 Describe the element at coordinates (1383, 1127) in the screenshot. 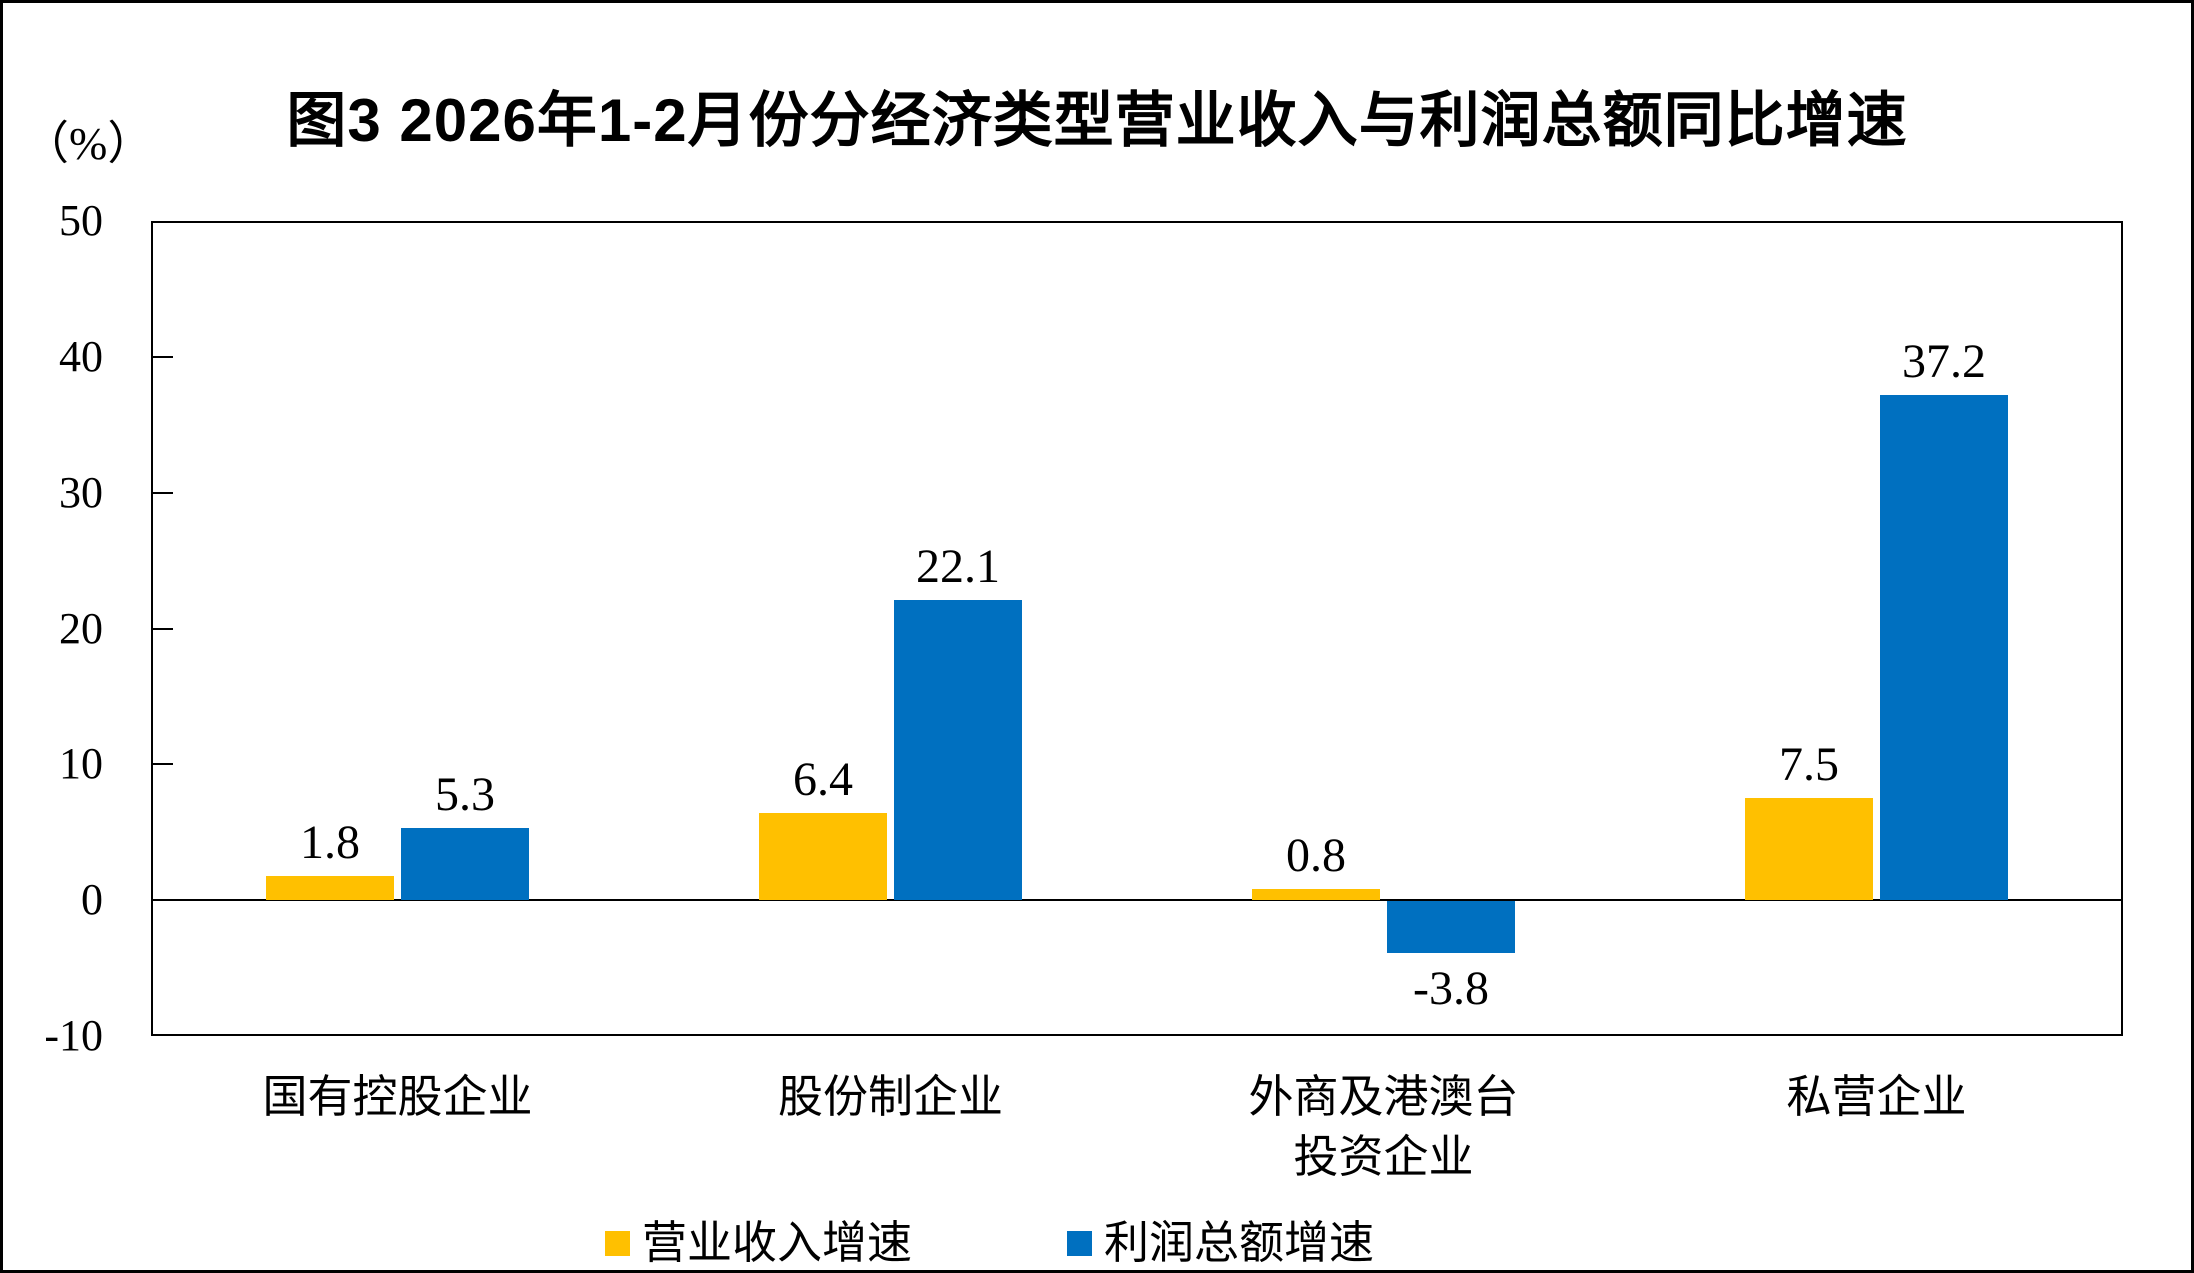

I see `x-axis-category-label: 外商及港澳台 投资企业` at that location.